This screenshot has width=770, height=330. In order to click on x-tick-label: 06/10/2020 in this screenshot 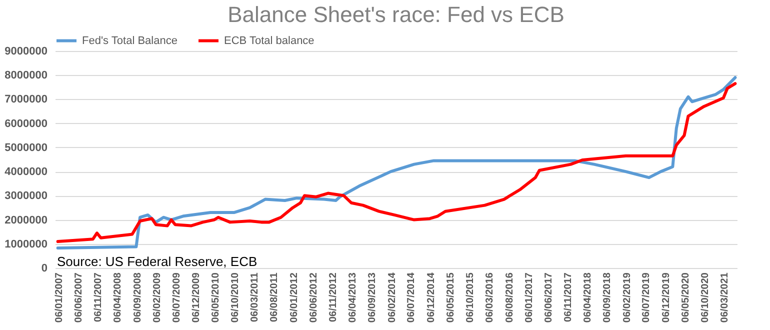, I will do `click(706, 297)`.